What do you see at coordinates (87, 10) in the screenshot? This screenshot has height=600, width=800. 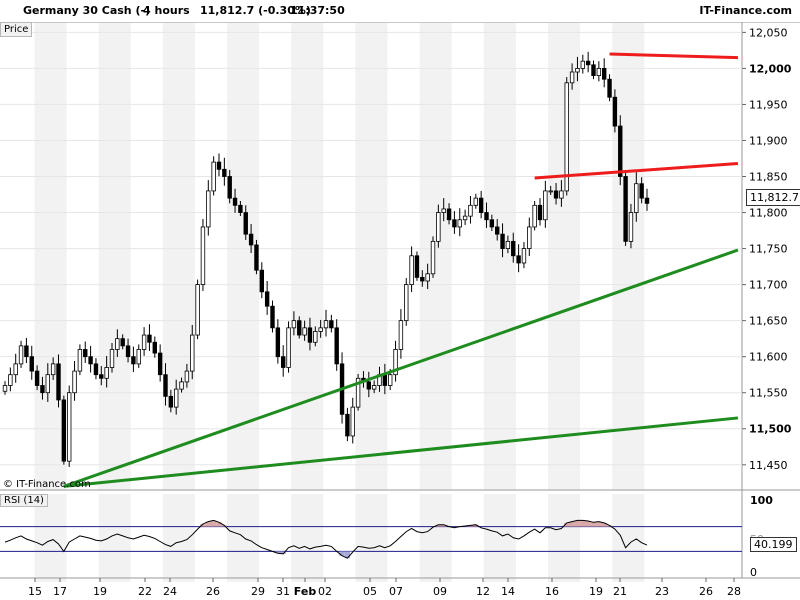 I see `instrument-name: Germany 30 Cash (-)` at bounding box center [87, 10].